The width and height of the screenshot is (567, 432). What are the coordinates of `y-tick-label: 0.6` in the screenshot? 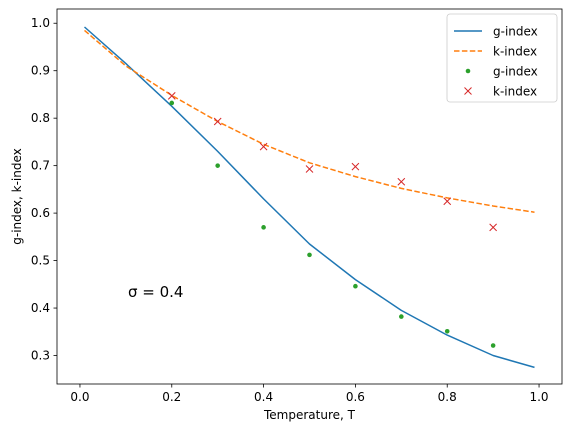 It's located at (40, 213).